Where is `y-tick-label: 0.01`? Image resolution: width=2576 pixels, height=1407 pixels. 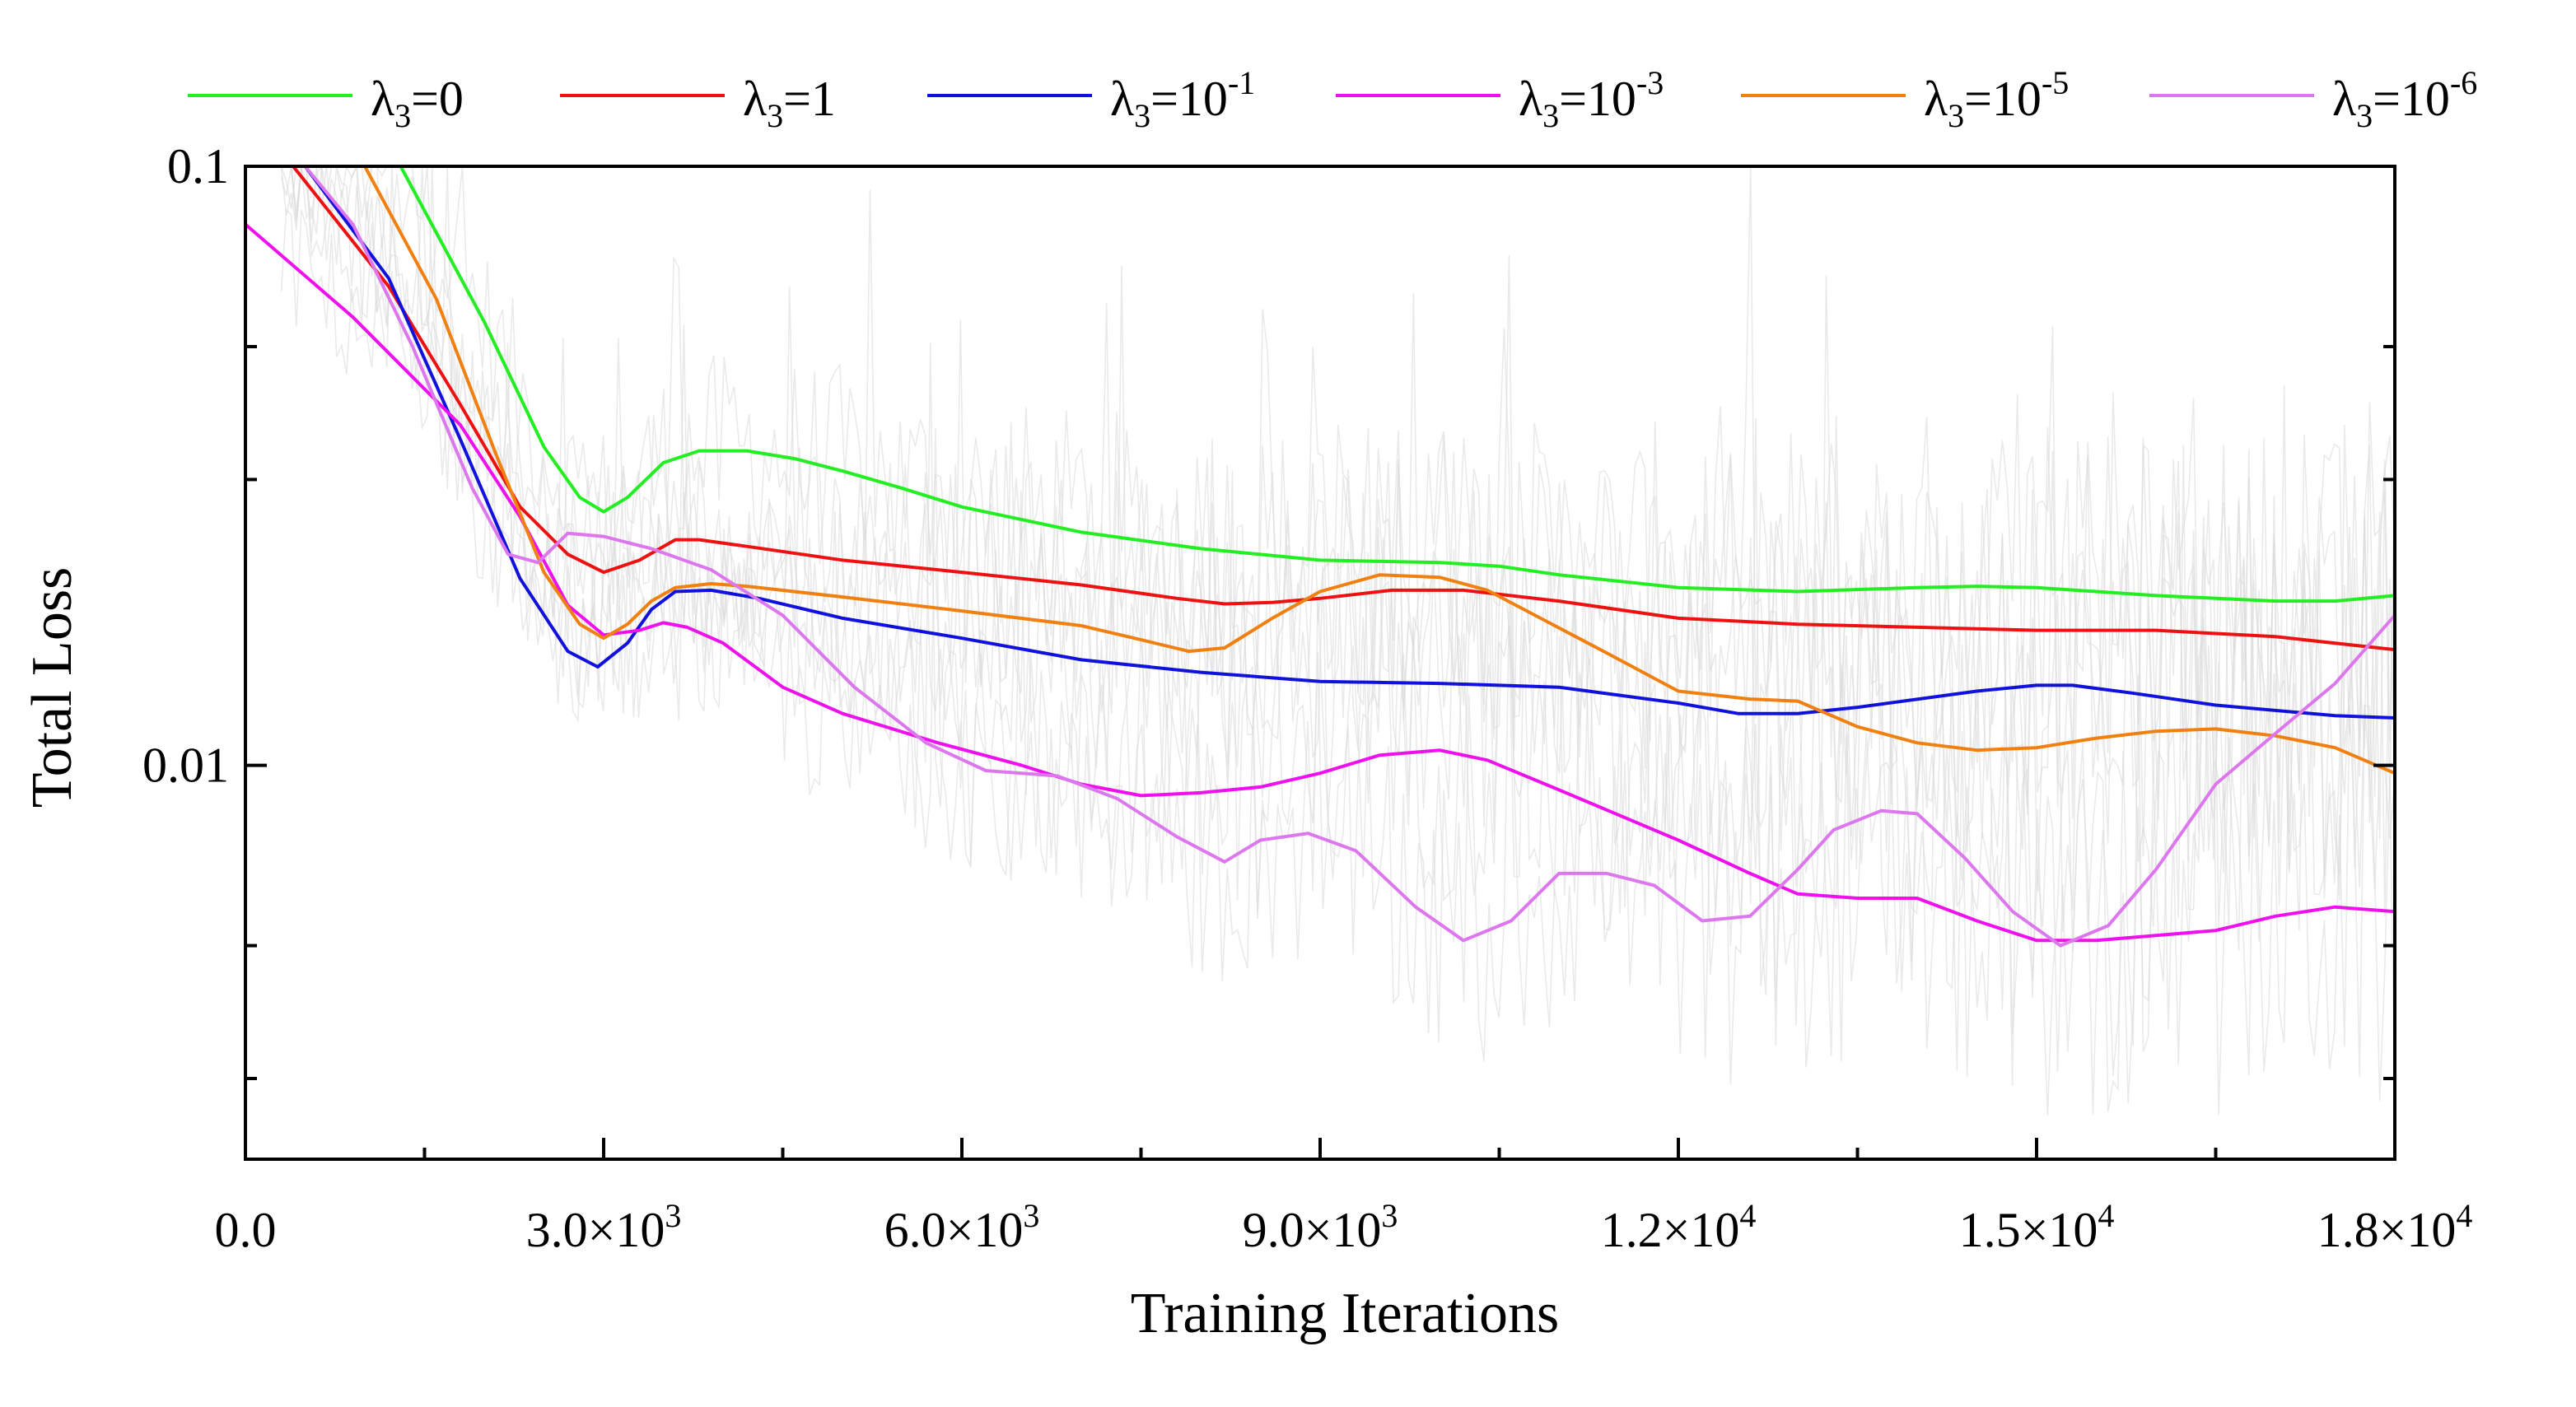
y-tick-label: 0.01 is located at coordinates (185, 765).